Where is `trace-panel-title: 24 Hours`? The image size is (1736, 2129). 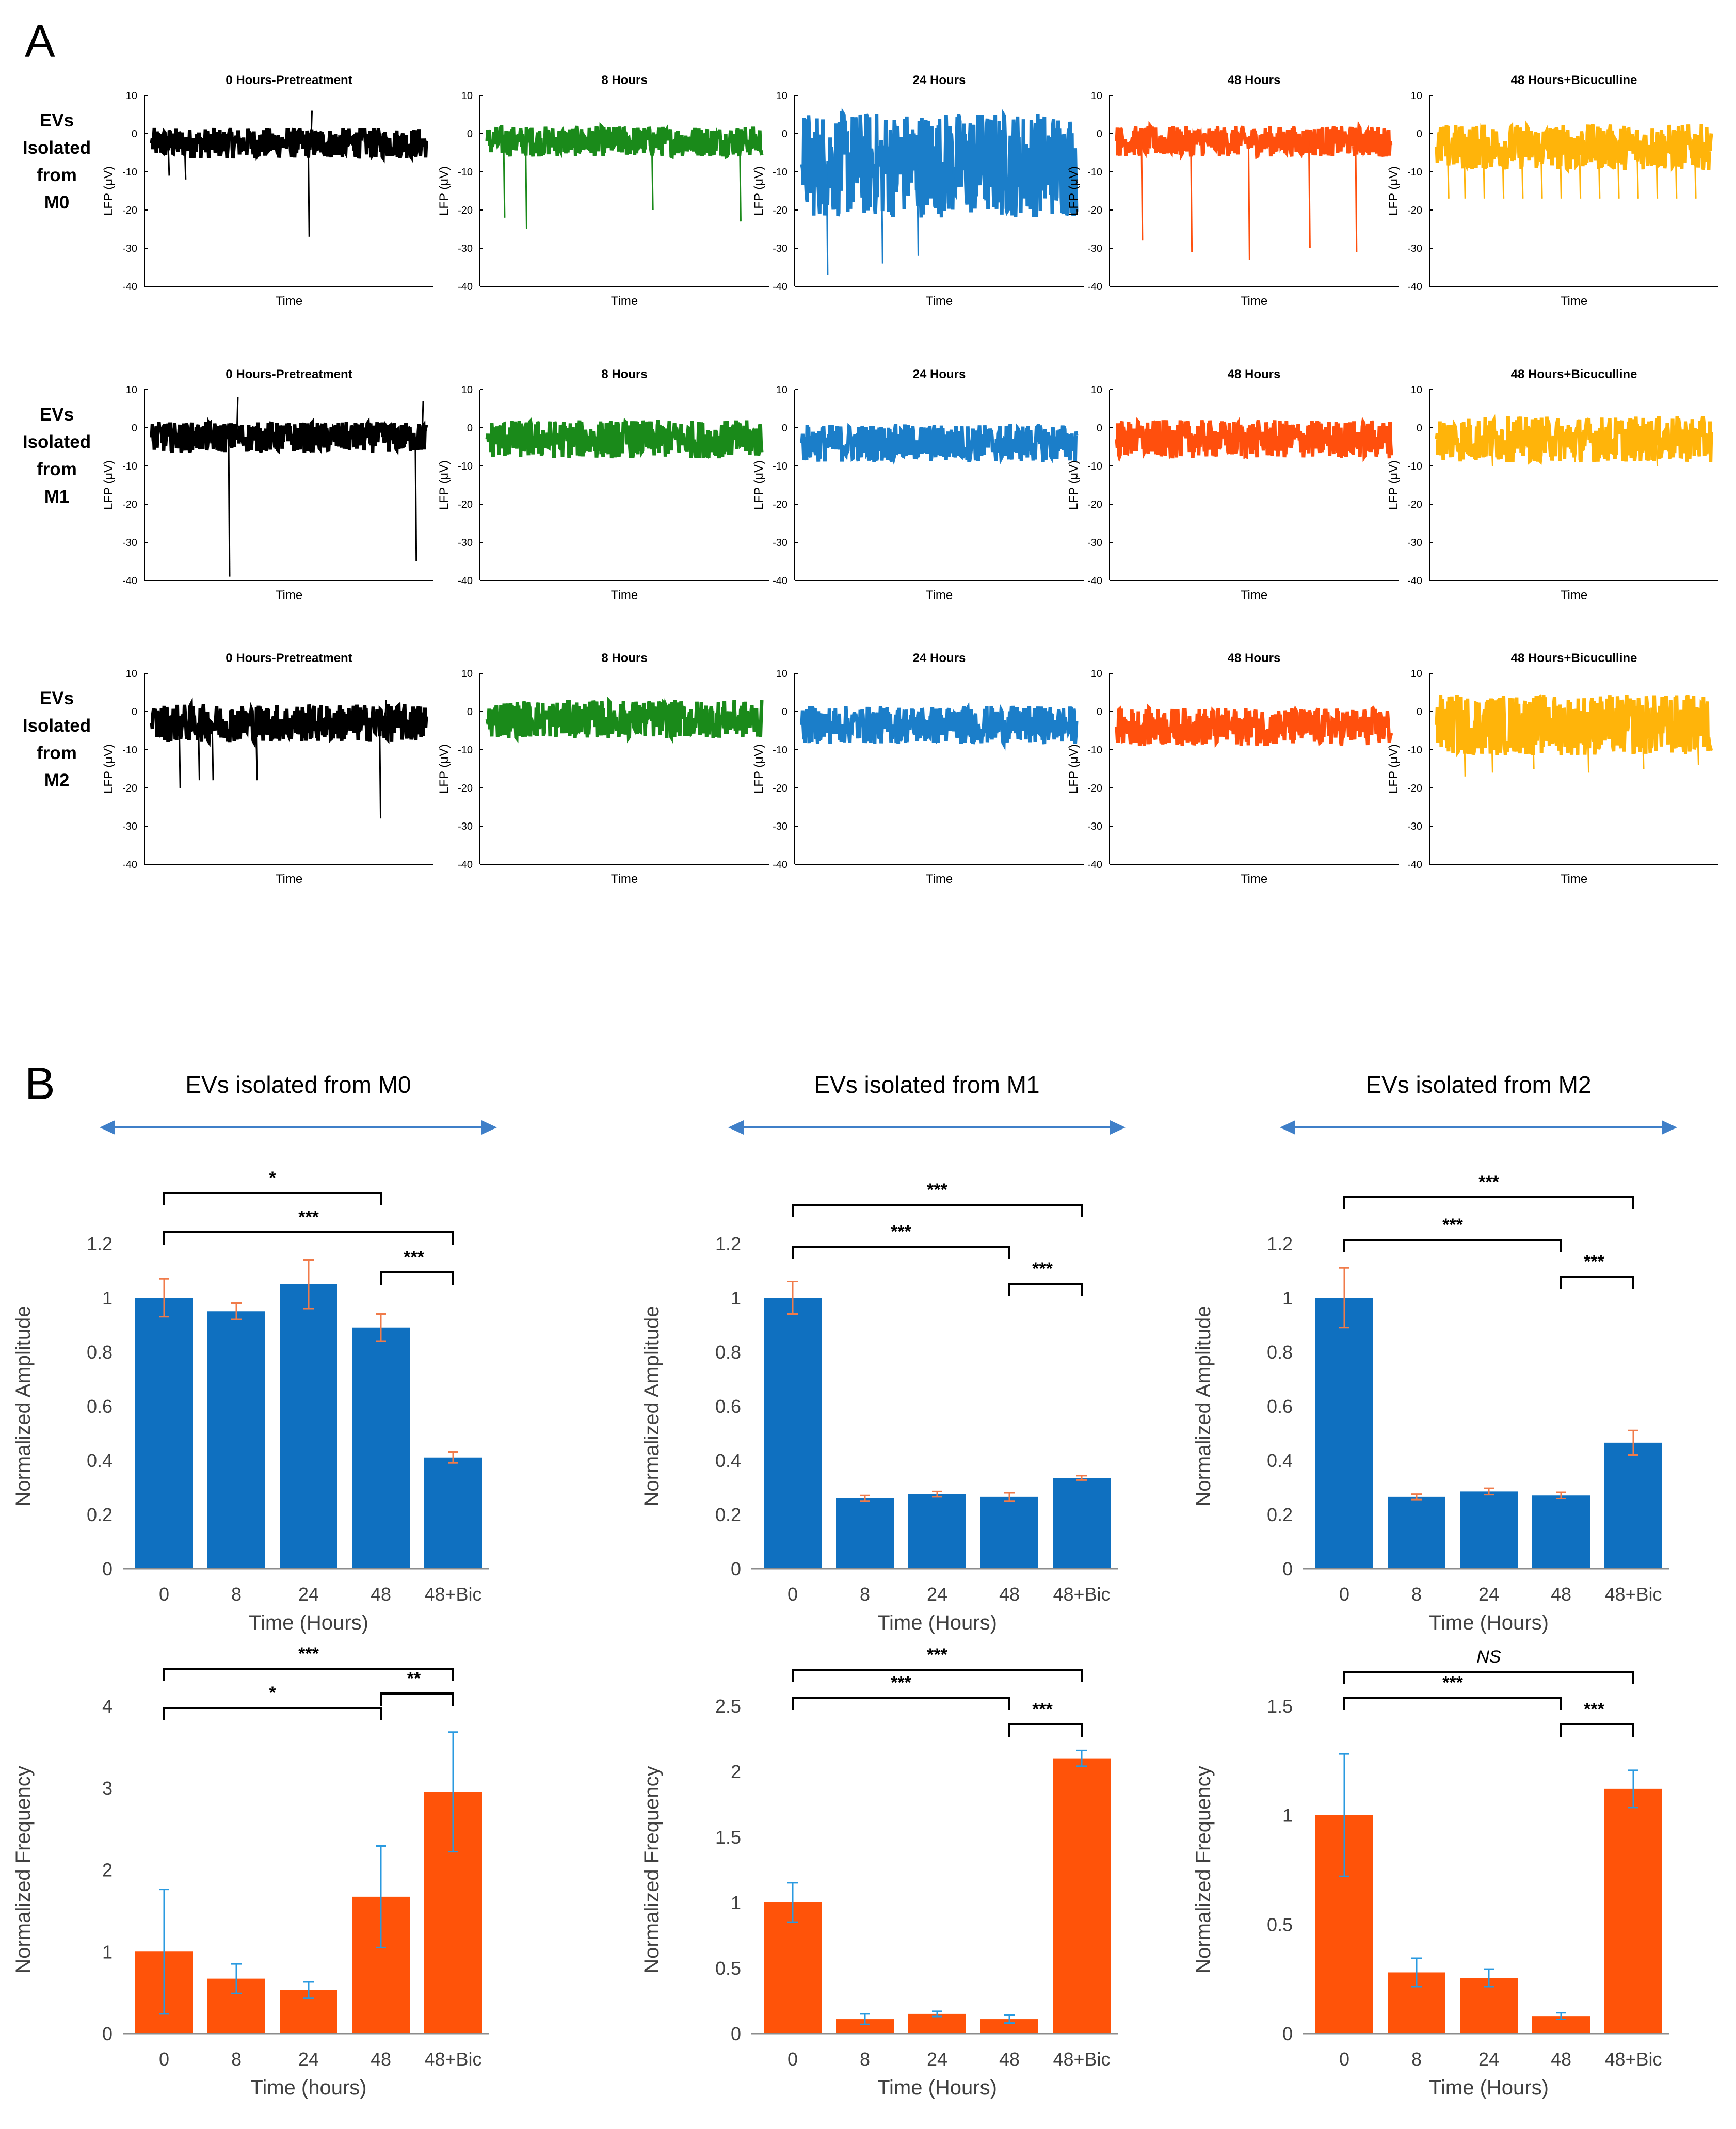 trace-panel-title: 24 Hours is located at coordinates (939, 374).